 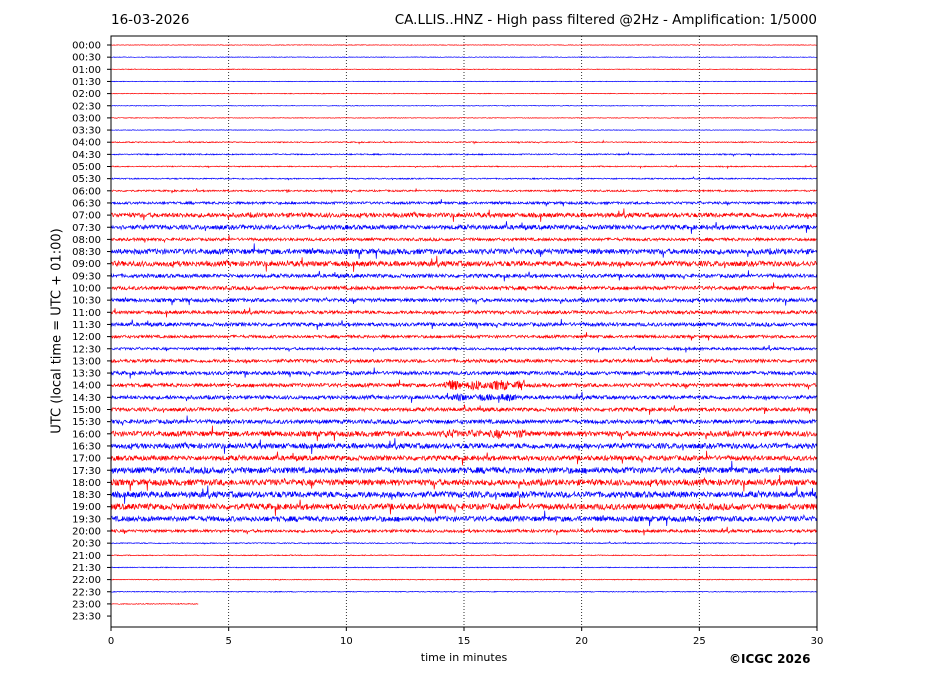 I want to click on y-tick-label-02:30: 02:30, so click(x=86, y=106).